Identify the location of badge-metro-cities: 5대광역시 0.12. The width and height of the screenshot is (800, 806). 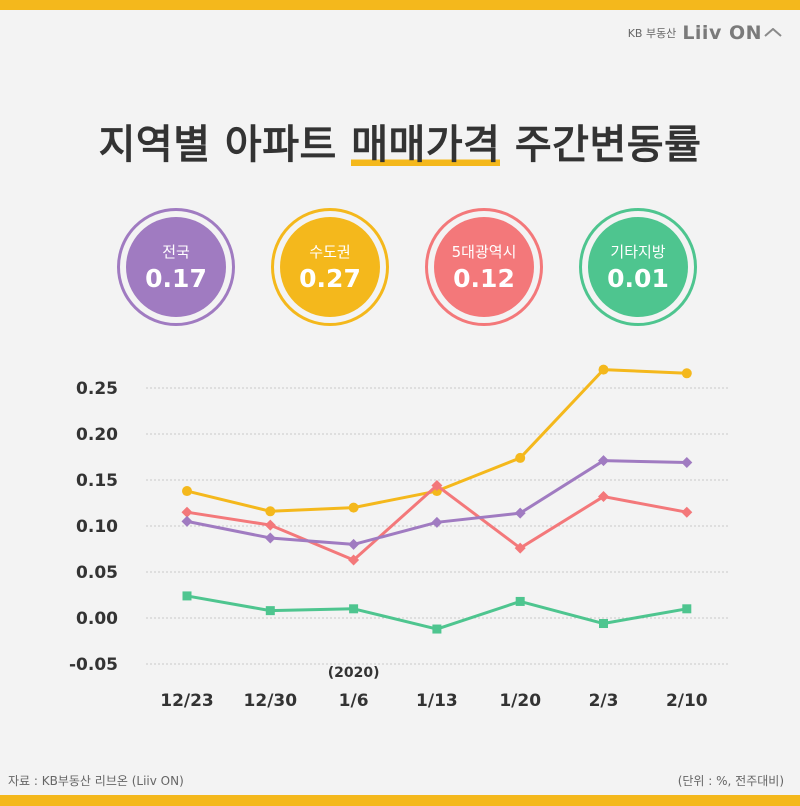
(484, 267).